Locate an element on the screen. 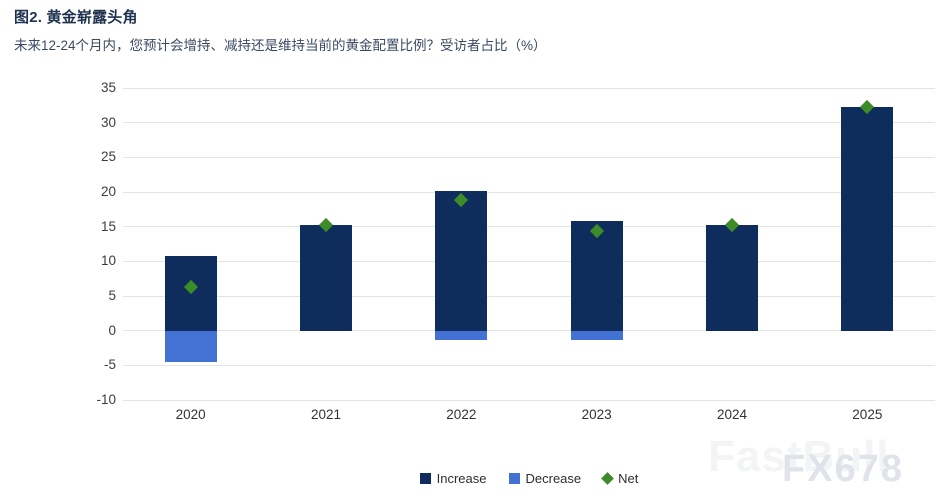  bar-increase-2022 is located at coordinates (461, 260).